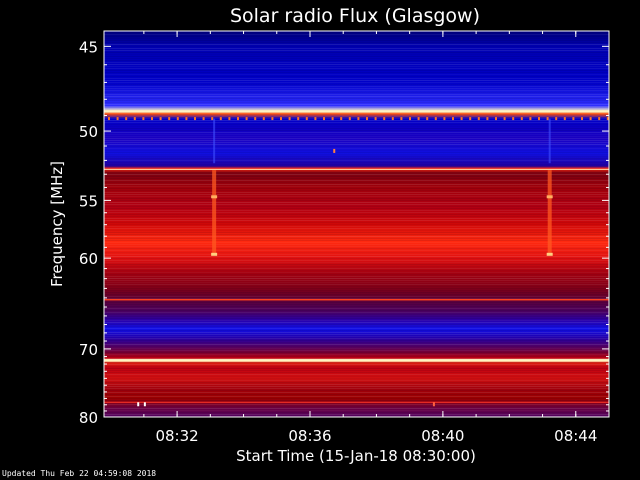 Image resolution: width=640 pixels, height=480 pixels. I want to click on updated-timestamp: Updated Thu Feb 22 04:59:08 2018, so click(79, 473).